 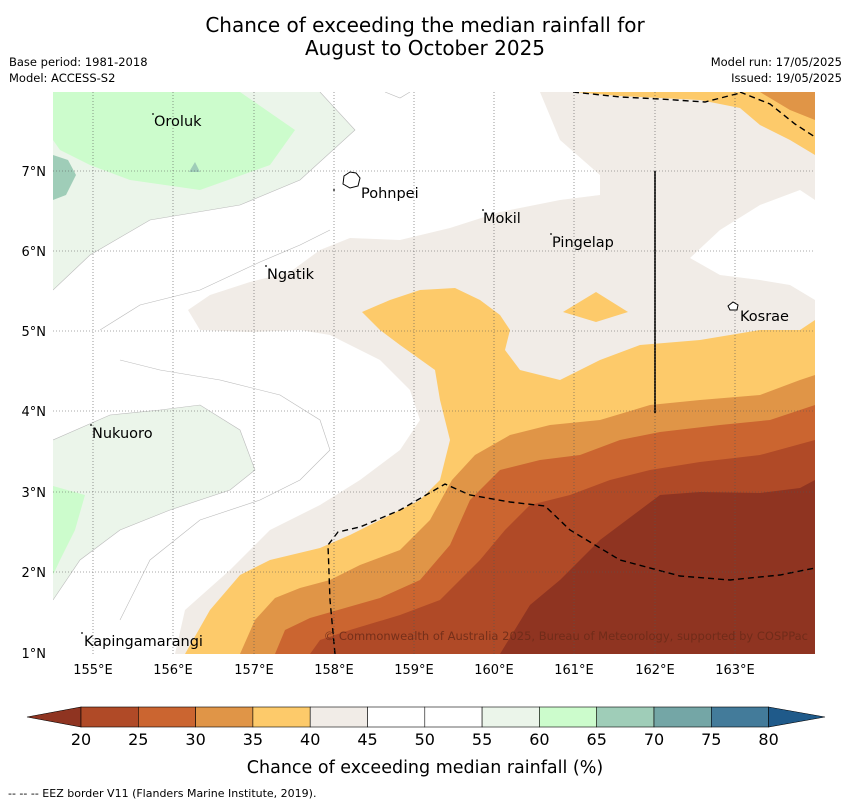 I want to click on label-nukuoro: Nukuoro, so click(x=122, y=434).